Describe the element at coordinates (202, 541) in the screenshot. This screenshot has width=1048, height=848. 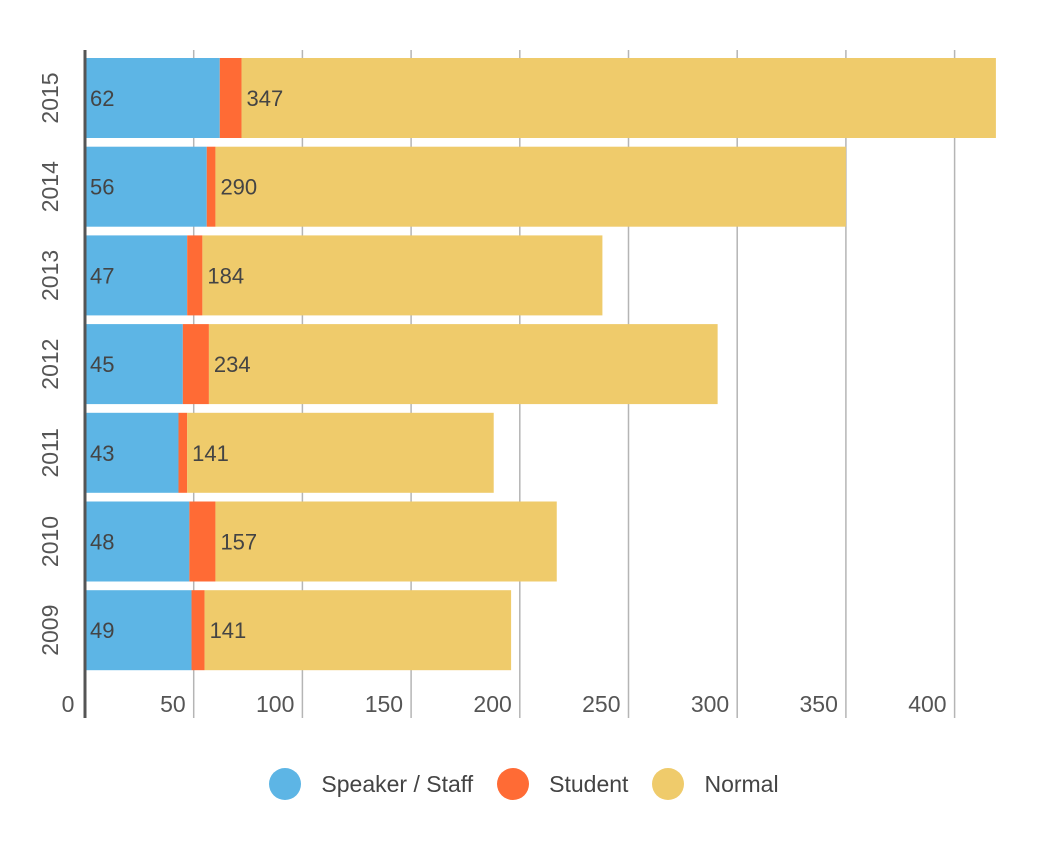
I see `bar-student-2010` at that location.